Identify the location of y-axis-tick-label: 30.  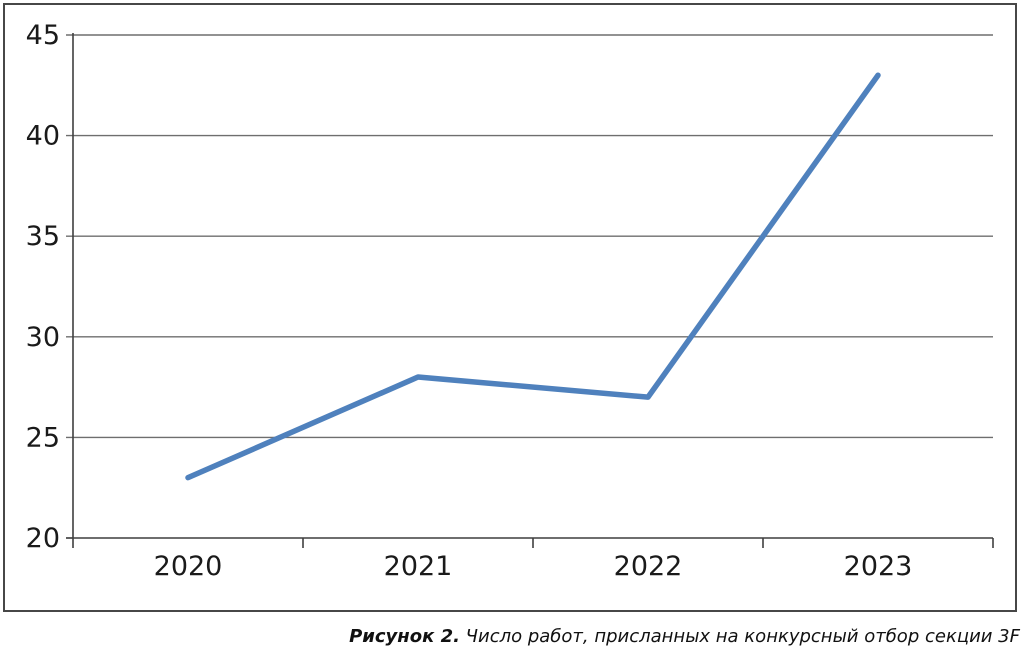
(43, 337).